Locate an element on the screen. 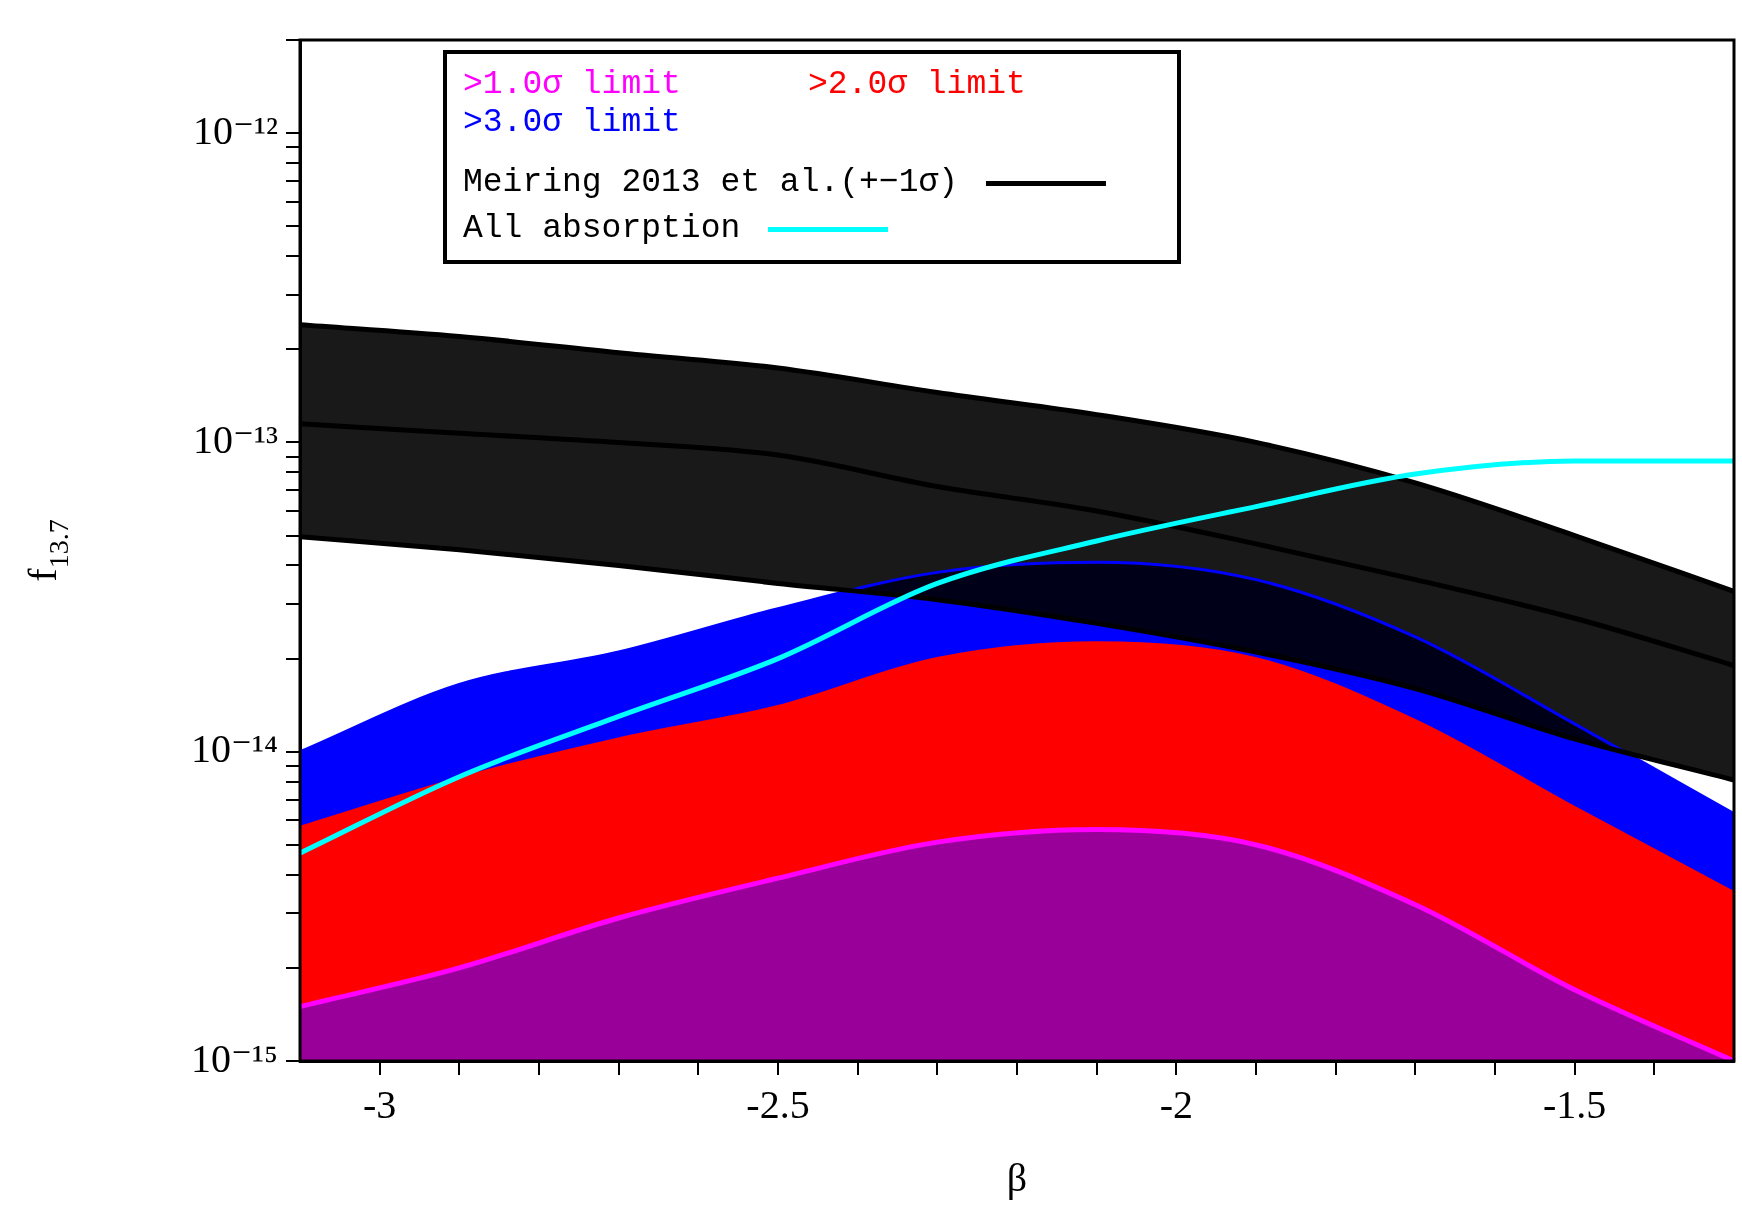 The height and width of the screenshot is (1215, 1742). y-tick-label: 10⁻¹⁴ is located at coordinates (234, 749).